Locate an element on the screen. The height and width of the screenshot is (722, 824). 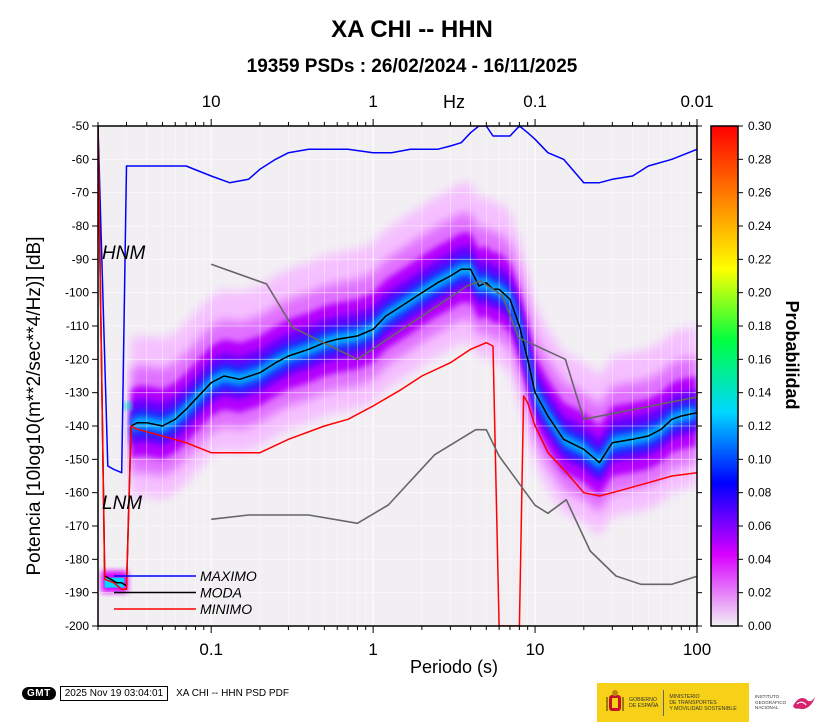
x-tick-label: 100 is located at coordinates (697, 649).